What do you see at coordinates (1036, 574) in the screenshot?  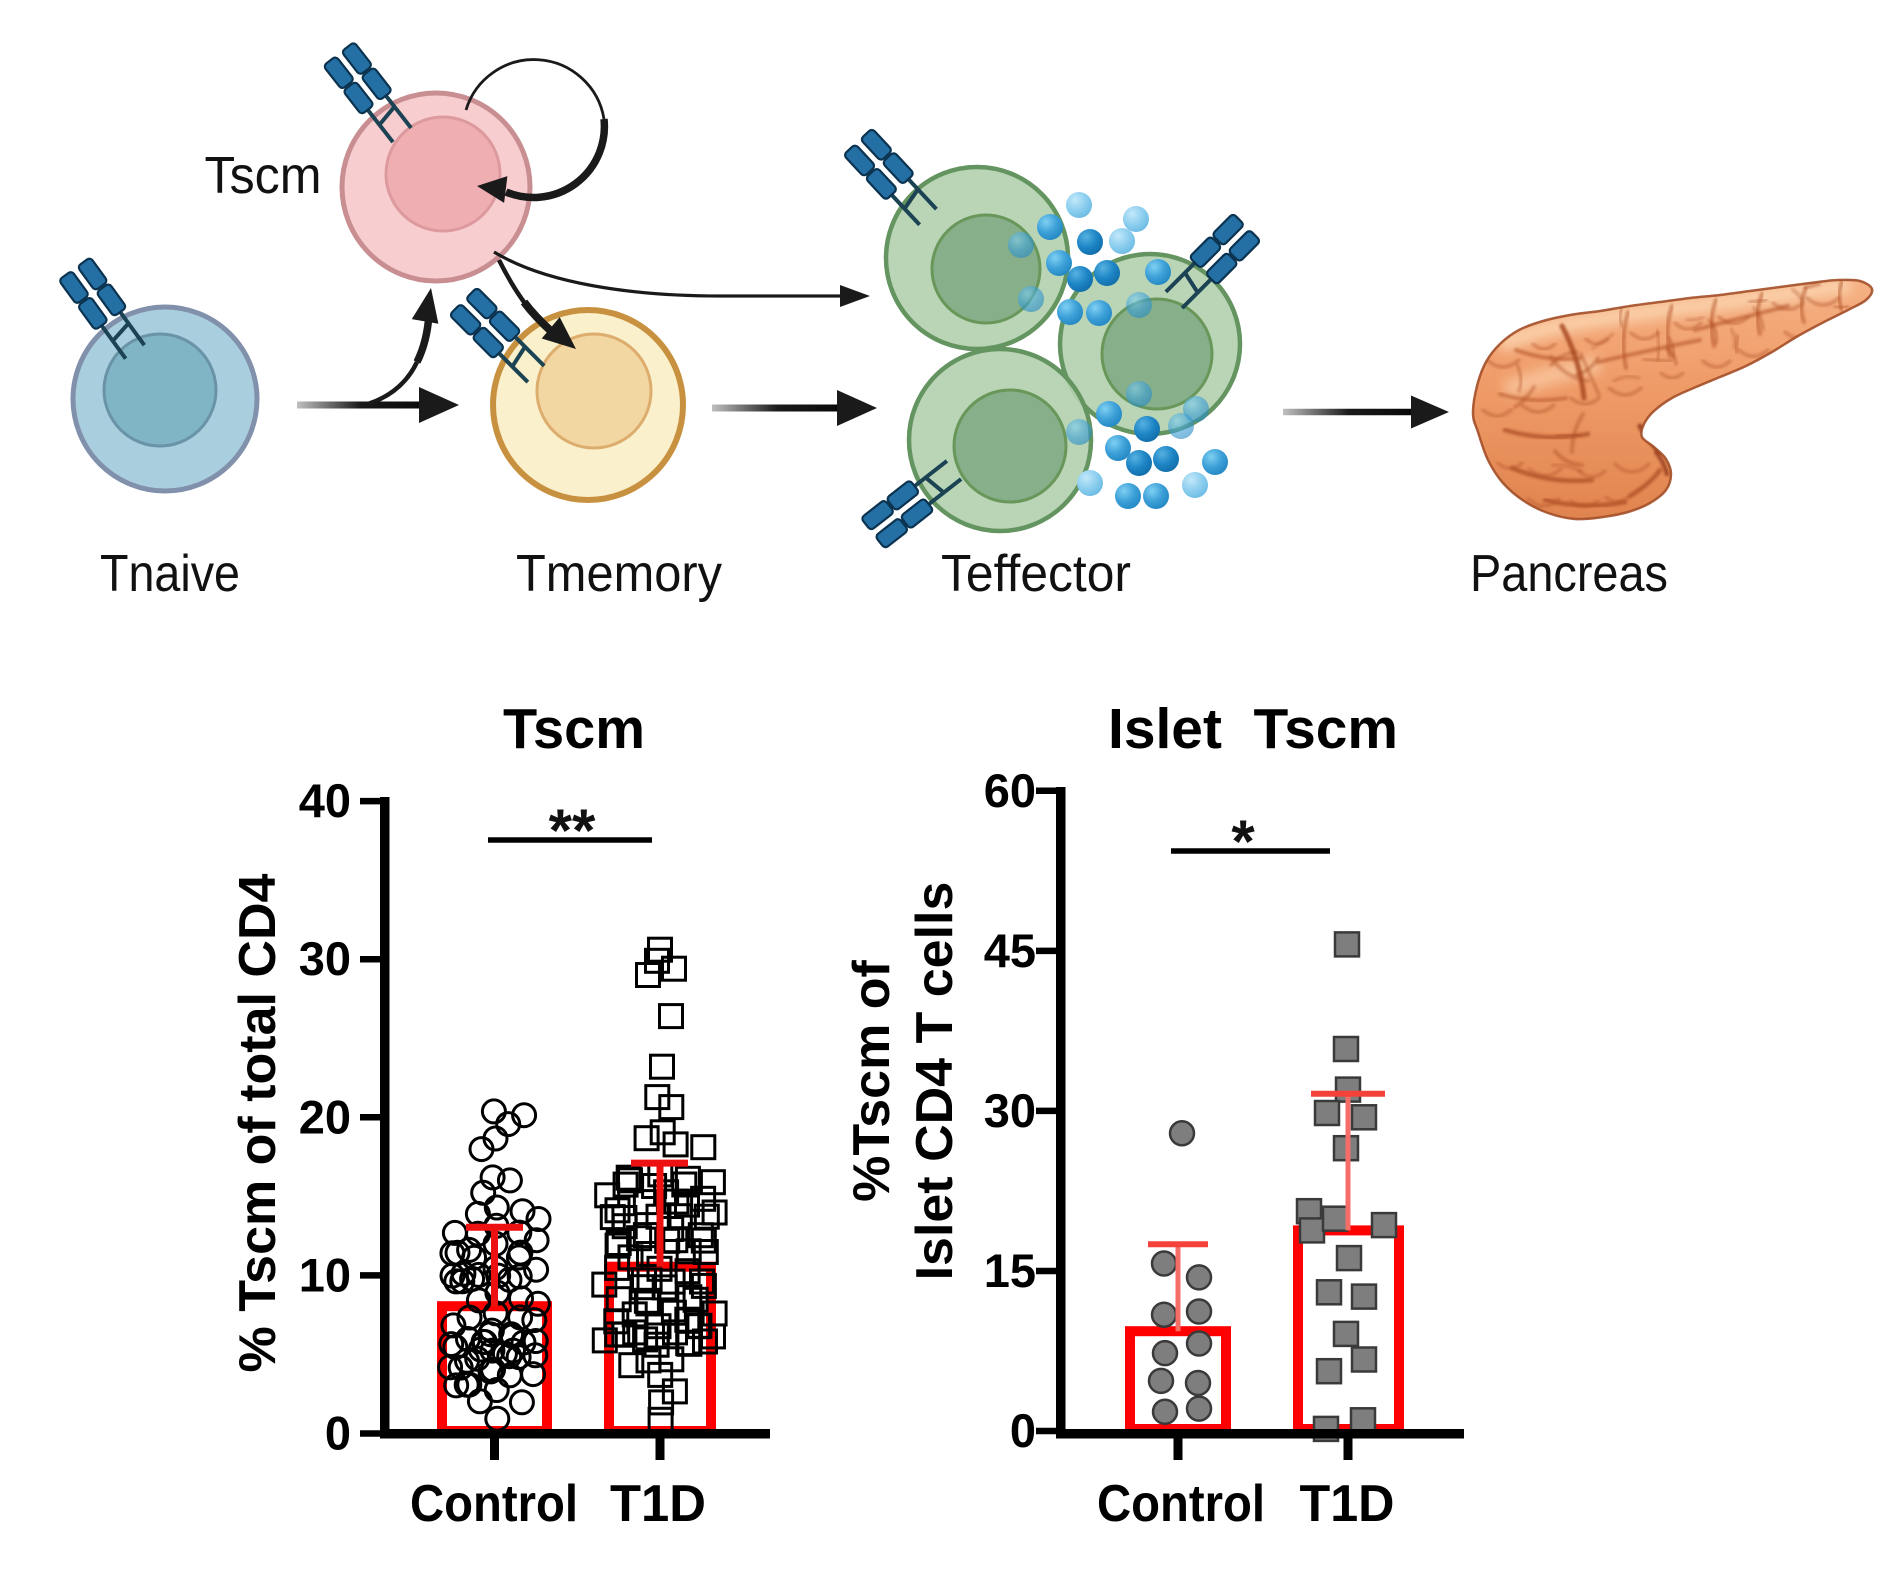 I see `svg-text: Teffector` at bounding box center [1036, 574].